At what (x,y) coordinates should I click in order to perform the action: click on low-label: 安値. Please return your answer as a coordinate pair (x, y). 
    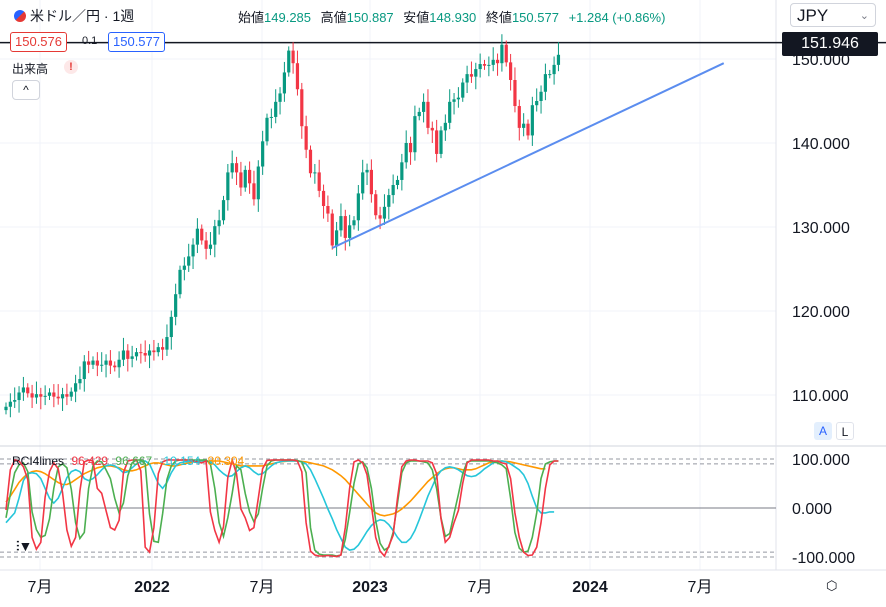
    Looking at the image, I should click on (416, 17).